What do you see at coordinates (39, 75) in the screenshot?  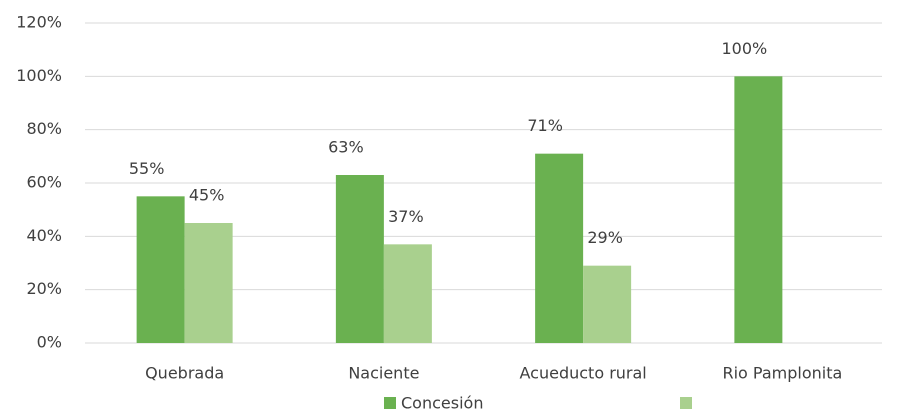 I see `y-tick-label: 100%` at bounding box center [39, 75].